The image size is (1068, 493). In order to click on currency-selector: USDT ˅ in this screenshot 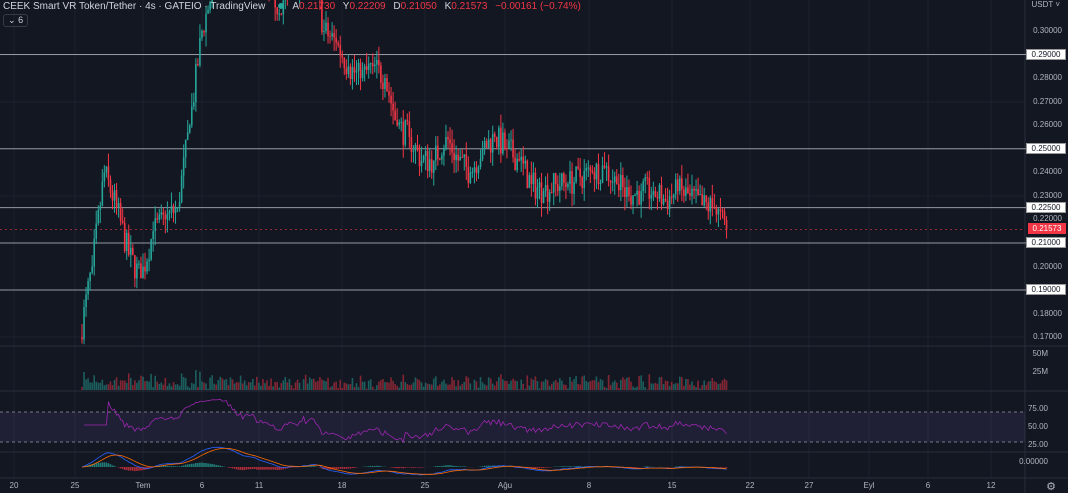, I will do `click(1045, 4)`.